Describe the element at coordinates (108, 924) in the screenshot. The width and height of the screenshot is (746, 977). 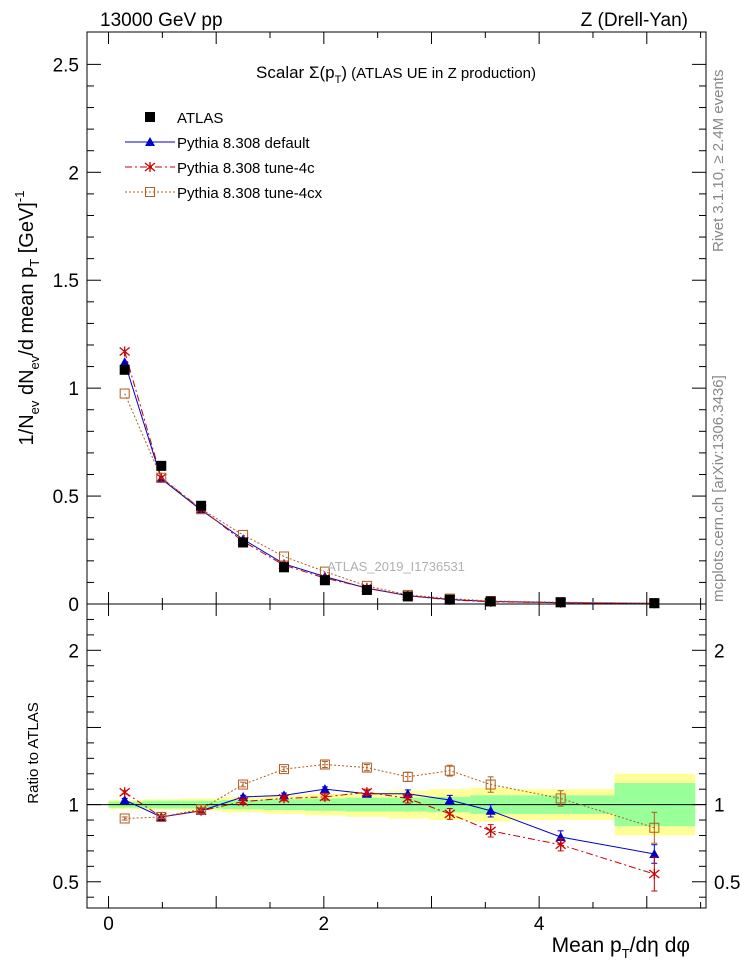
I see `x-tick-label-0: 0` at that location.